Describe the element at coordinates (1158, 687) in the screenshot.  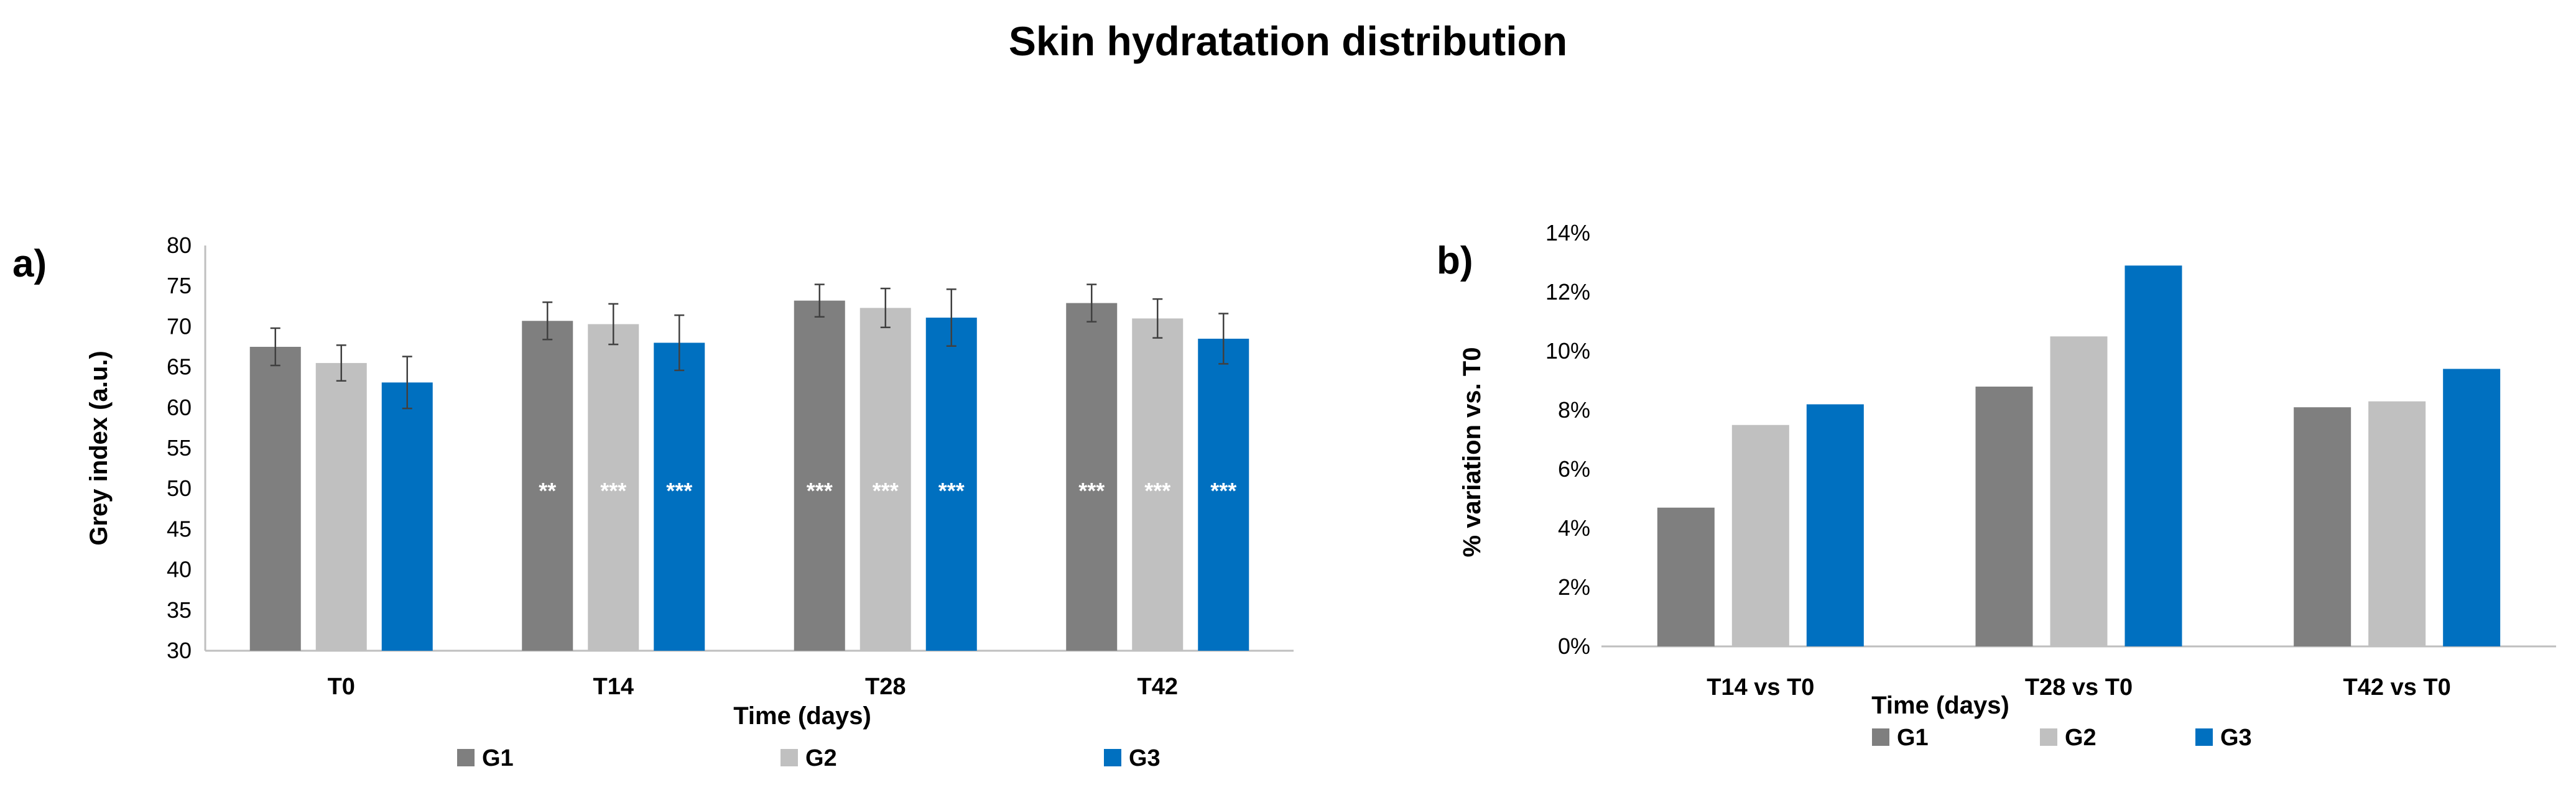
I see `x-category-label-T42: T42` at that location.